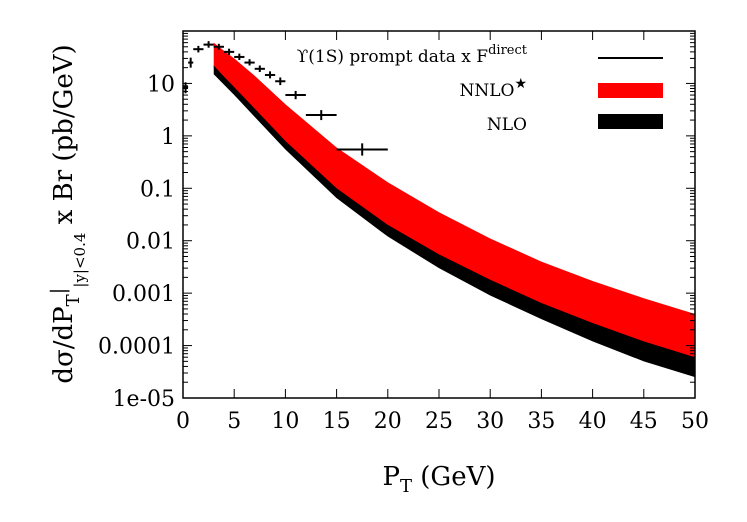 The width and height of the screenshot is (747, 522). What do you see at coordinates (695, 421) in the screenshot?
I see `x-tick-label: 50` at bounding box center [695, 421].